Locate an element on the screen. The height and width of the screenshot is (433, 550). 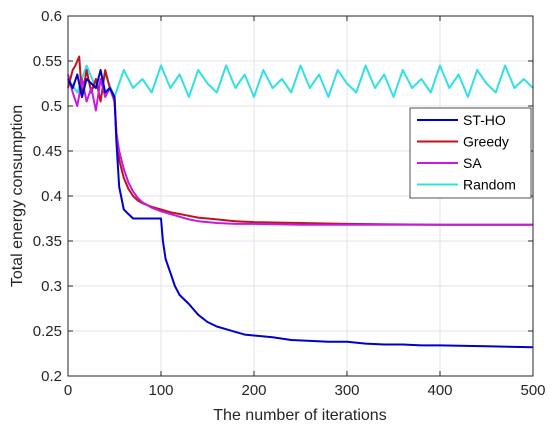
legend-label: Greedy is located at coordinates (486, 142).